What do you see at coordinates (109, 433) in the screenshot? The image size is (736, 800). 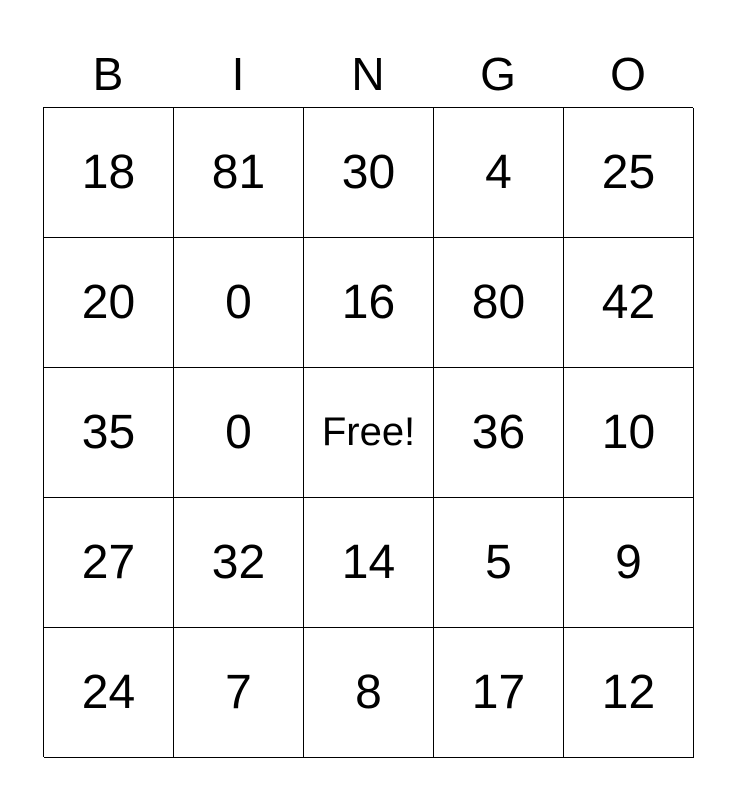 I see `bingo-cell: 35` at bounding box center [109, 433].